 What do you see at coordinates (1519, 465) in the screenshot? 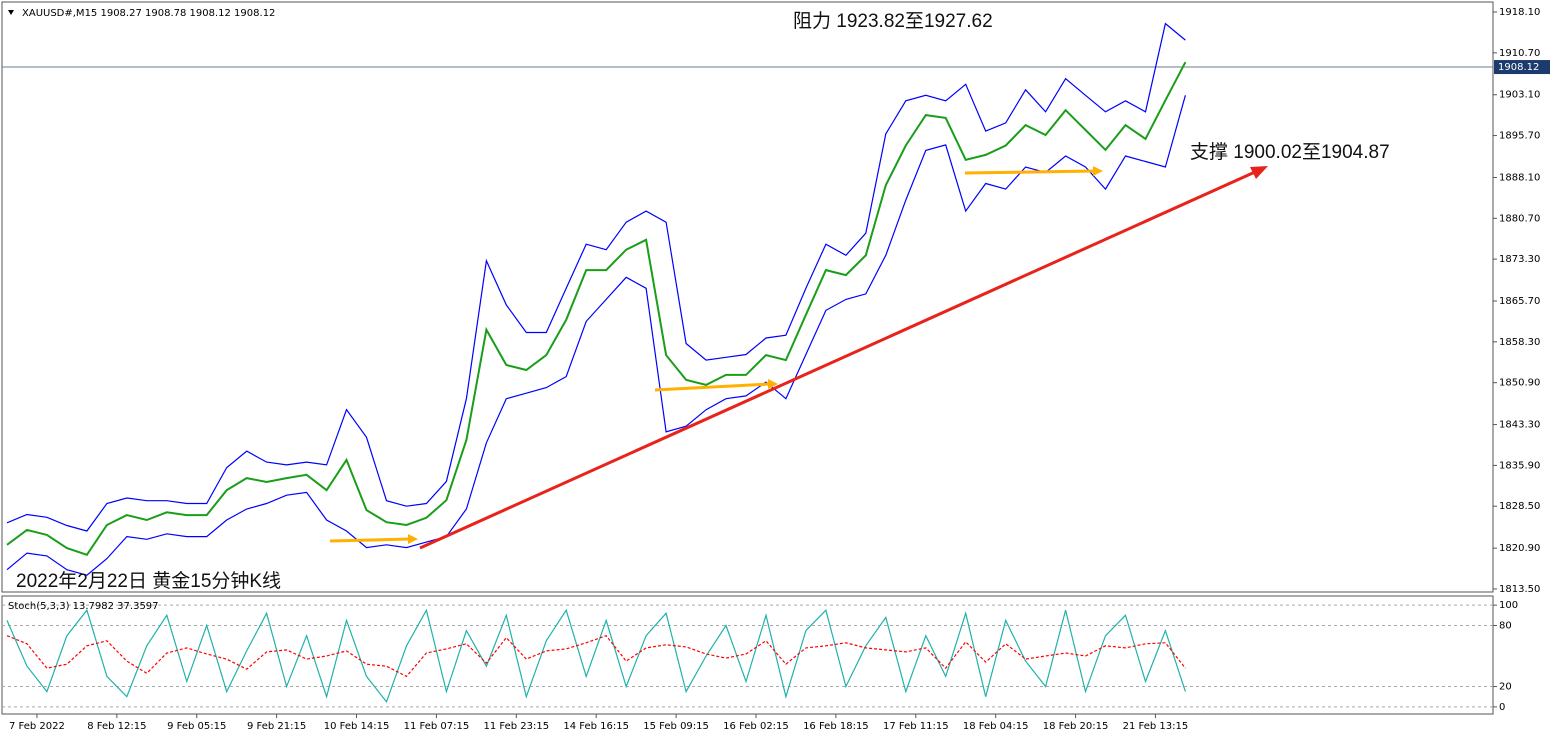
I see `y-tick-label: 1835.90` at bounding box center [1519, 465].